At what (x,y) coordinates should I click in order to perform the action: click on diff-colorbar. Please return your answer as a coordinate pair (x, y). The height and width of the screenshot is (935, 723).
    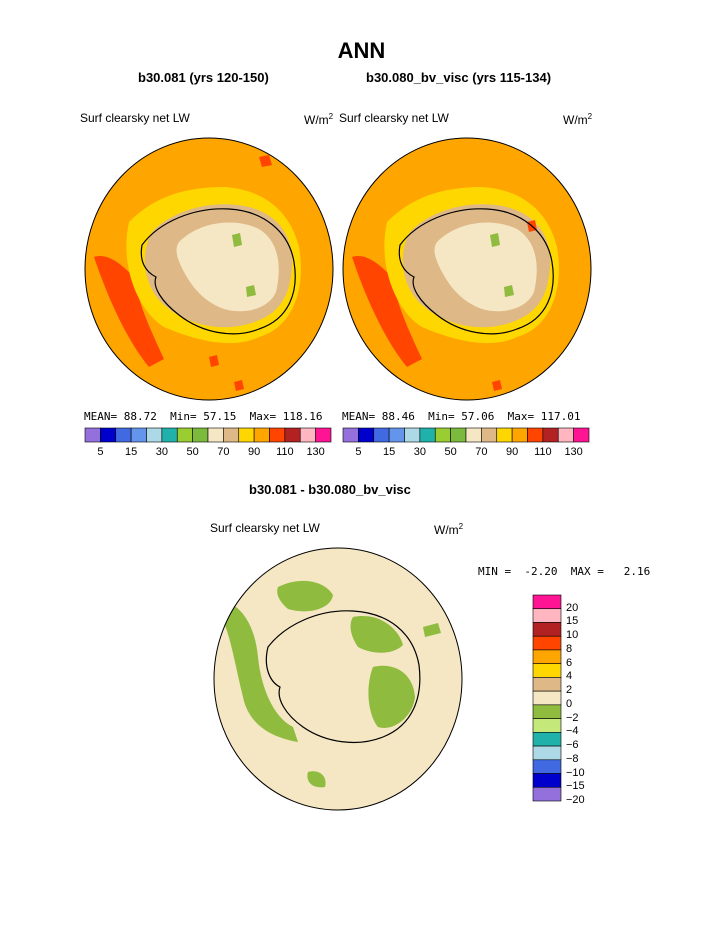
    Looking at the image, I should click on (547, 698).